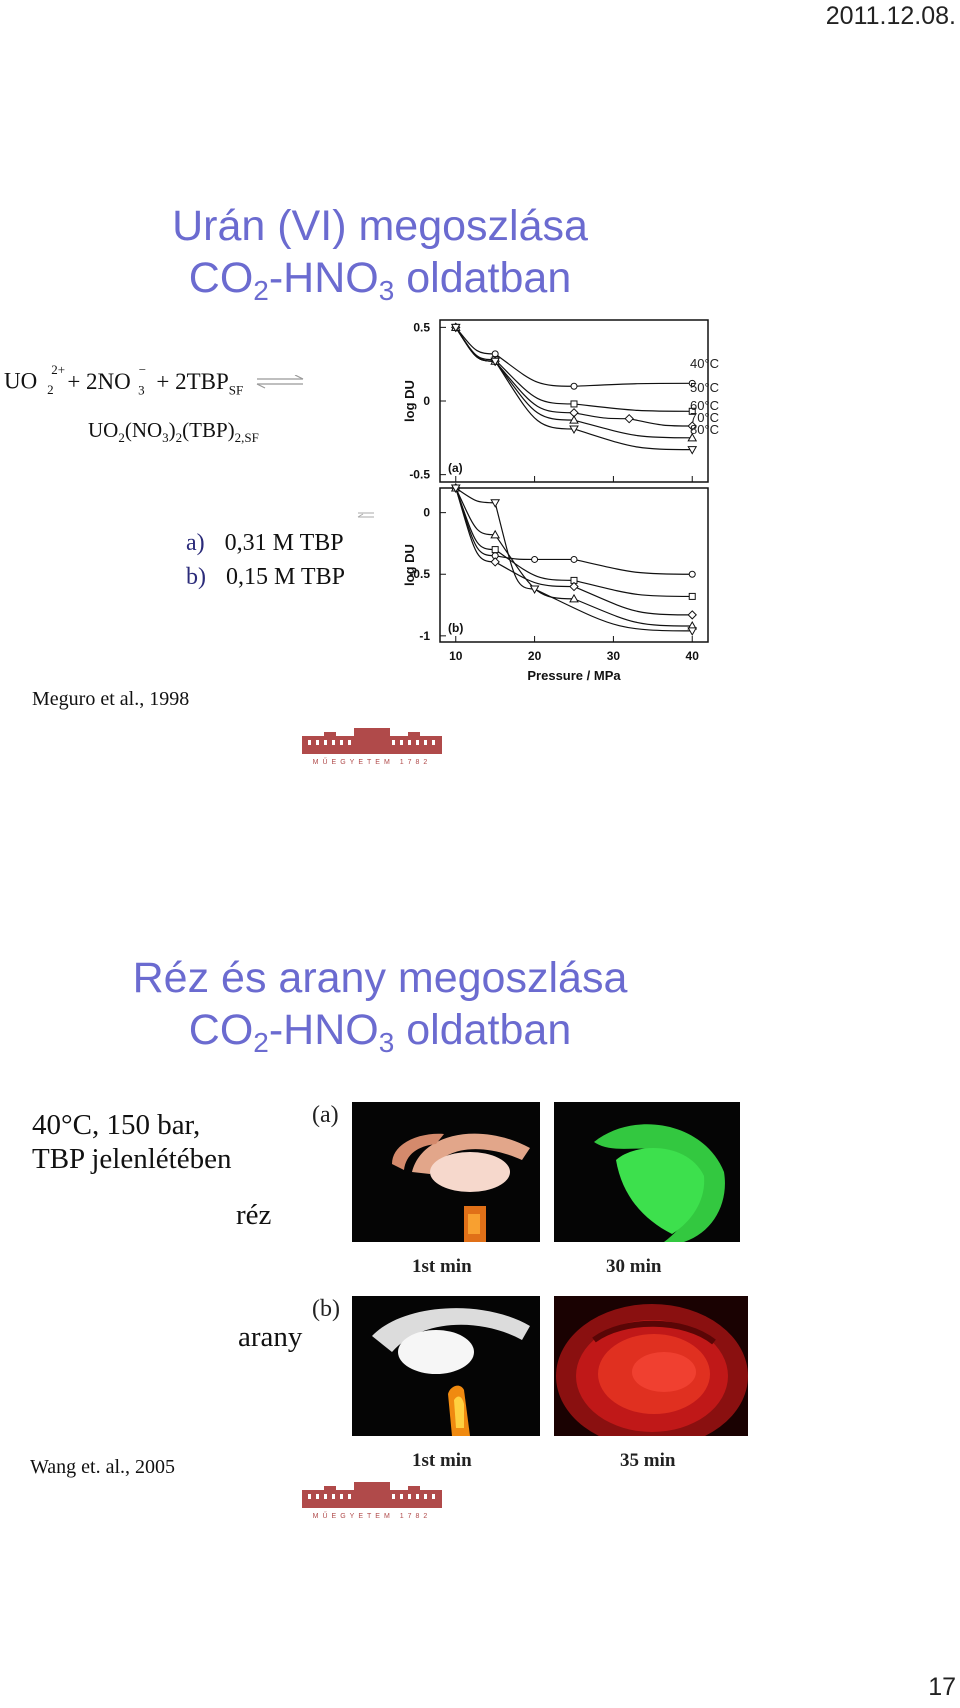 The height and width of the screenshot is (1708, 960). I want to click on reaction-equation-line2: UO2(NO3)2(TBP)2,SF, so click(173, 432).